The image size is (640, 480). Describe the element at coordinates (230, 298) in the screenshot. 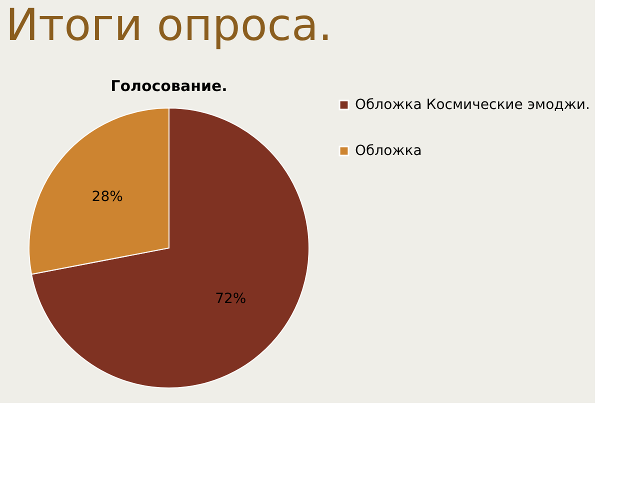

I see `data-label: 72%` at that location.